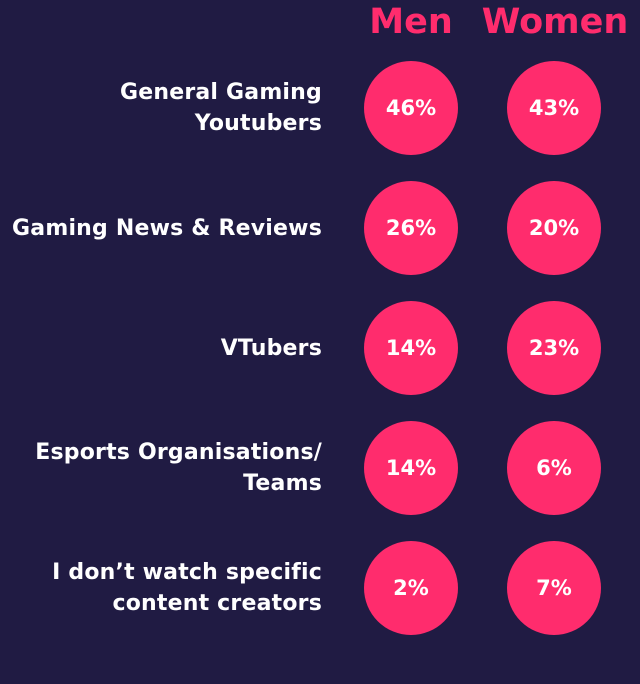  What do you see at coordinates (555, 22) in the screenshot?
I see `column-header-women: Women` at bounding box center [555, 22].